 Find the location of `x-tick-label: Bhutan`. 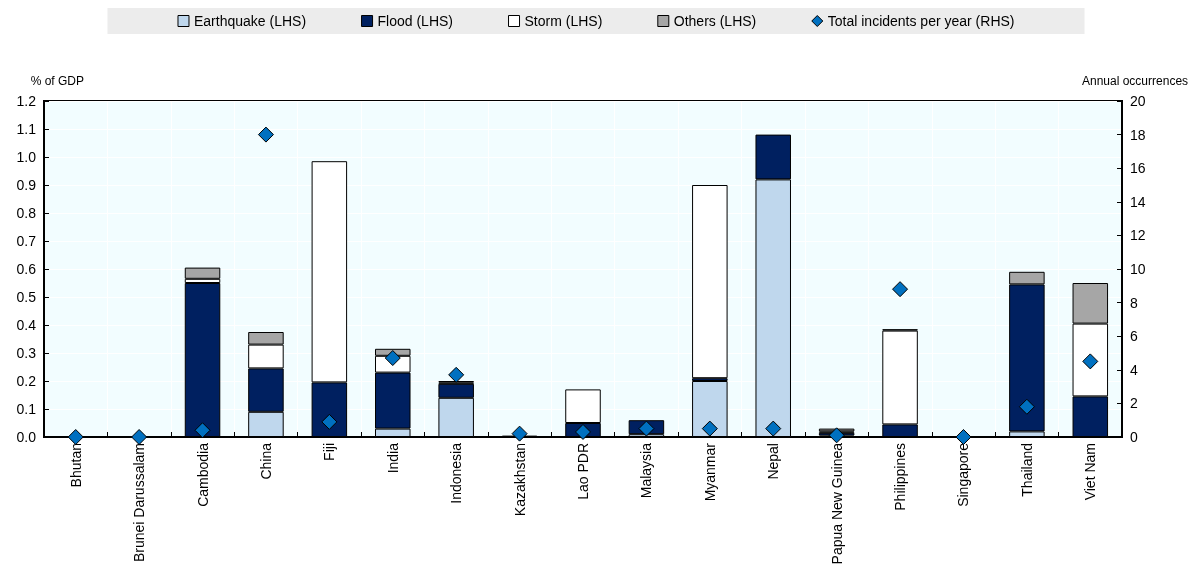

x-tick-label: Bhutan is located at coordinates (75, 465).